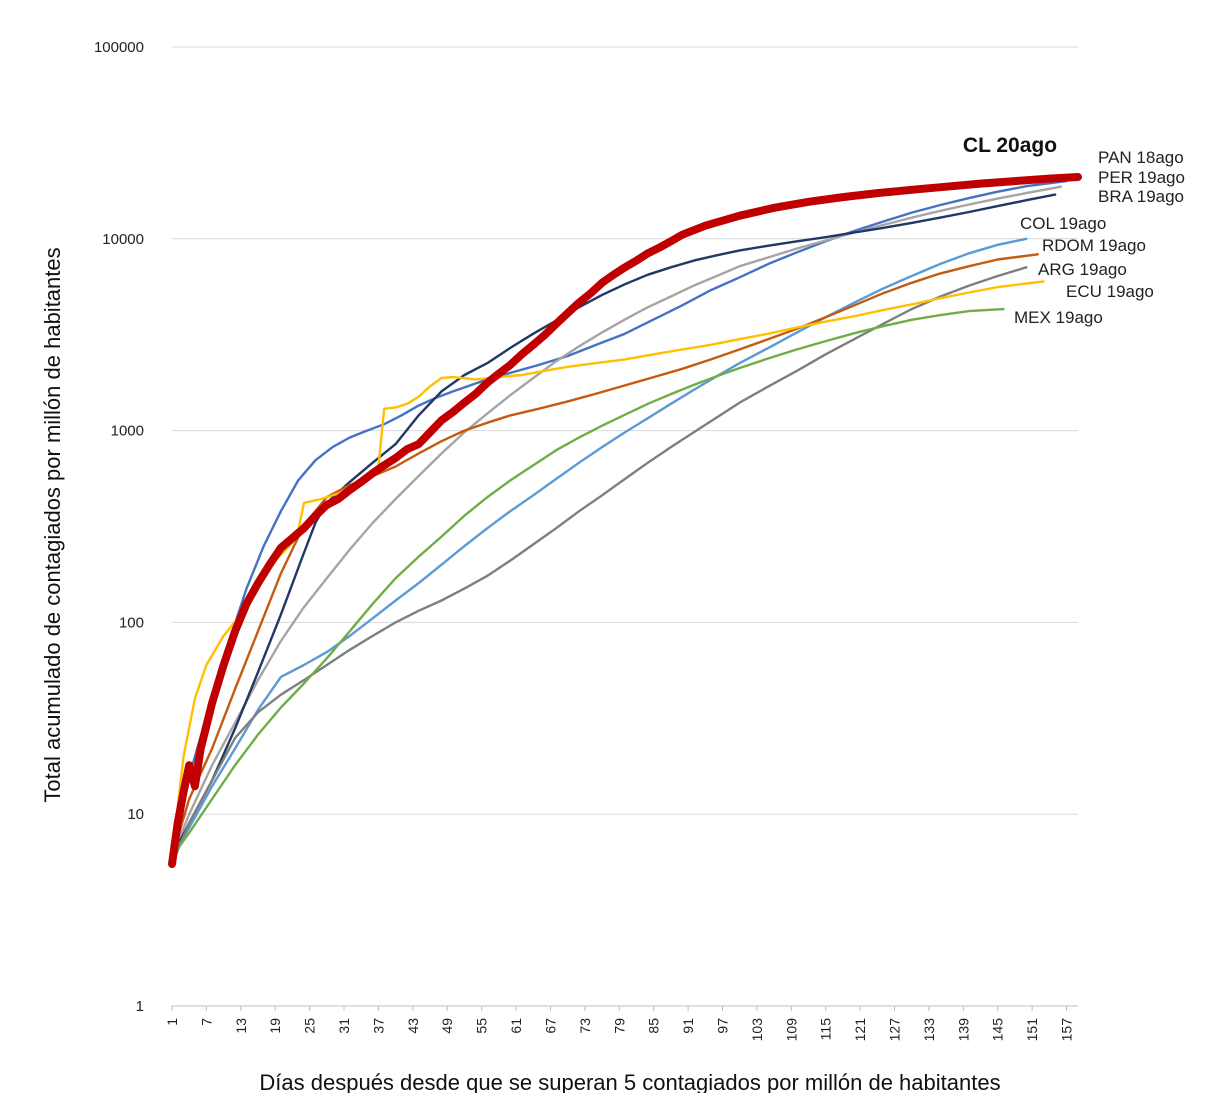  What do you see at coordinates (447, 1026) in the screenshot?
I see `x-tick-label: 49` at bounding box center [447, 1026].